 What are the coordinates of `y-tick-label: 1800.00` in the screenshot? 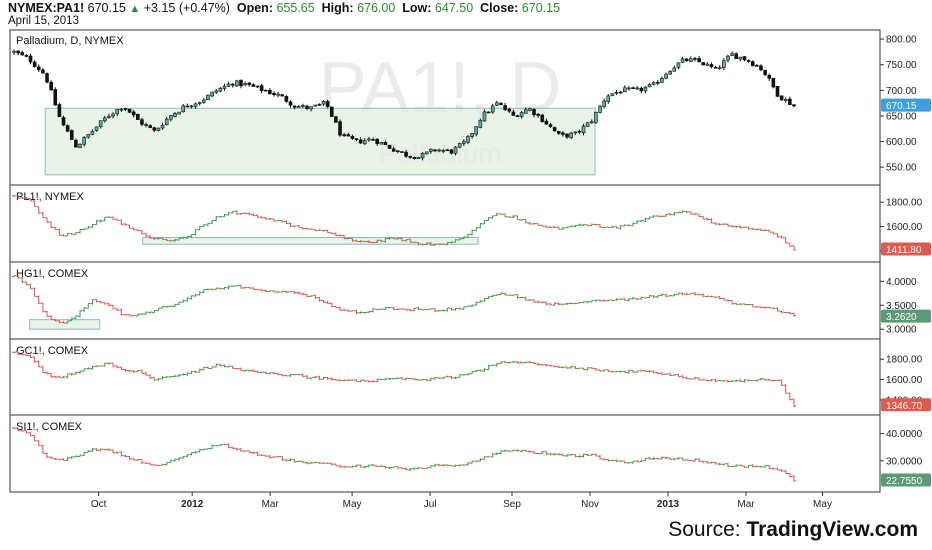 It's located at (904, 203).